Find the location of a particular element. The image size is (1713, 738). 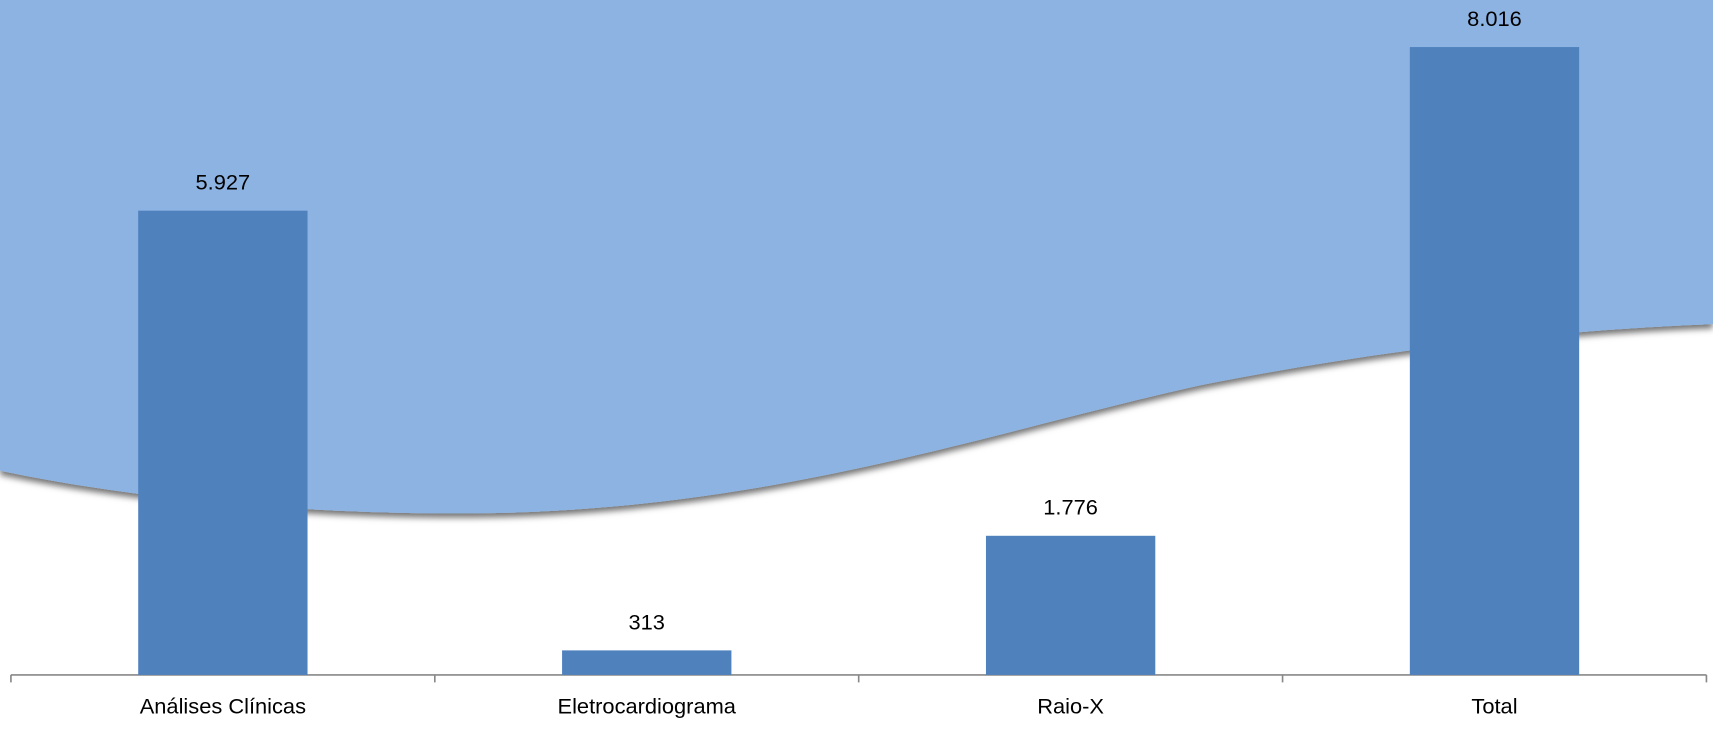

x-tick-label: Análises Clínicas is located at coordinates (223, 706).